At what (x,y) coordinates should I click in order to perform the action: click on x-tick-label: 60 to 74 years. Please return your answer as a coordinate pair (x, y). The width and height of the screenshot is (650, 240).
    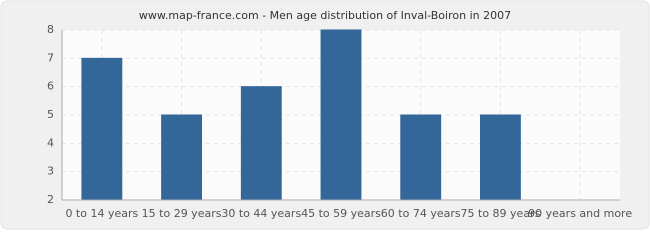
    Looking at the image, I should click on (421, 213).